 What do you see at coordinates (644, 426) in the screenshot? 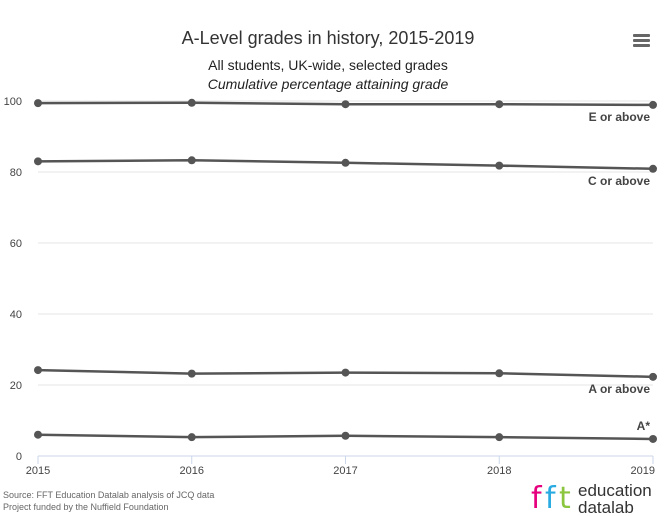
I see `series-label: A*` at bounding box center [644, 426].